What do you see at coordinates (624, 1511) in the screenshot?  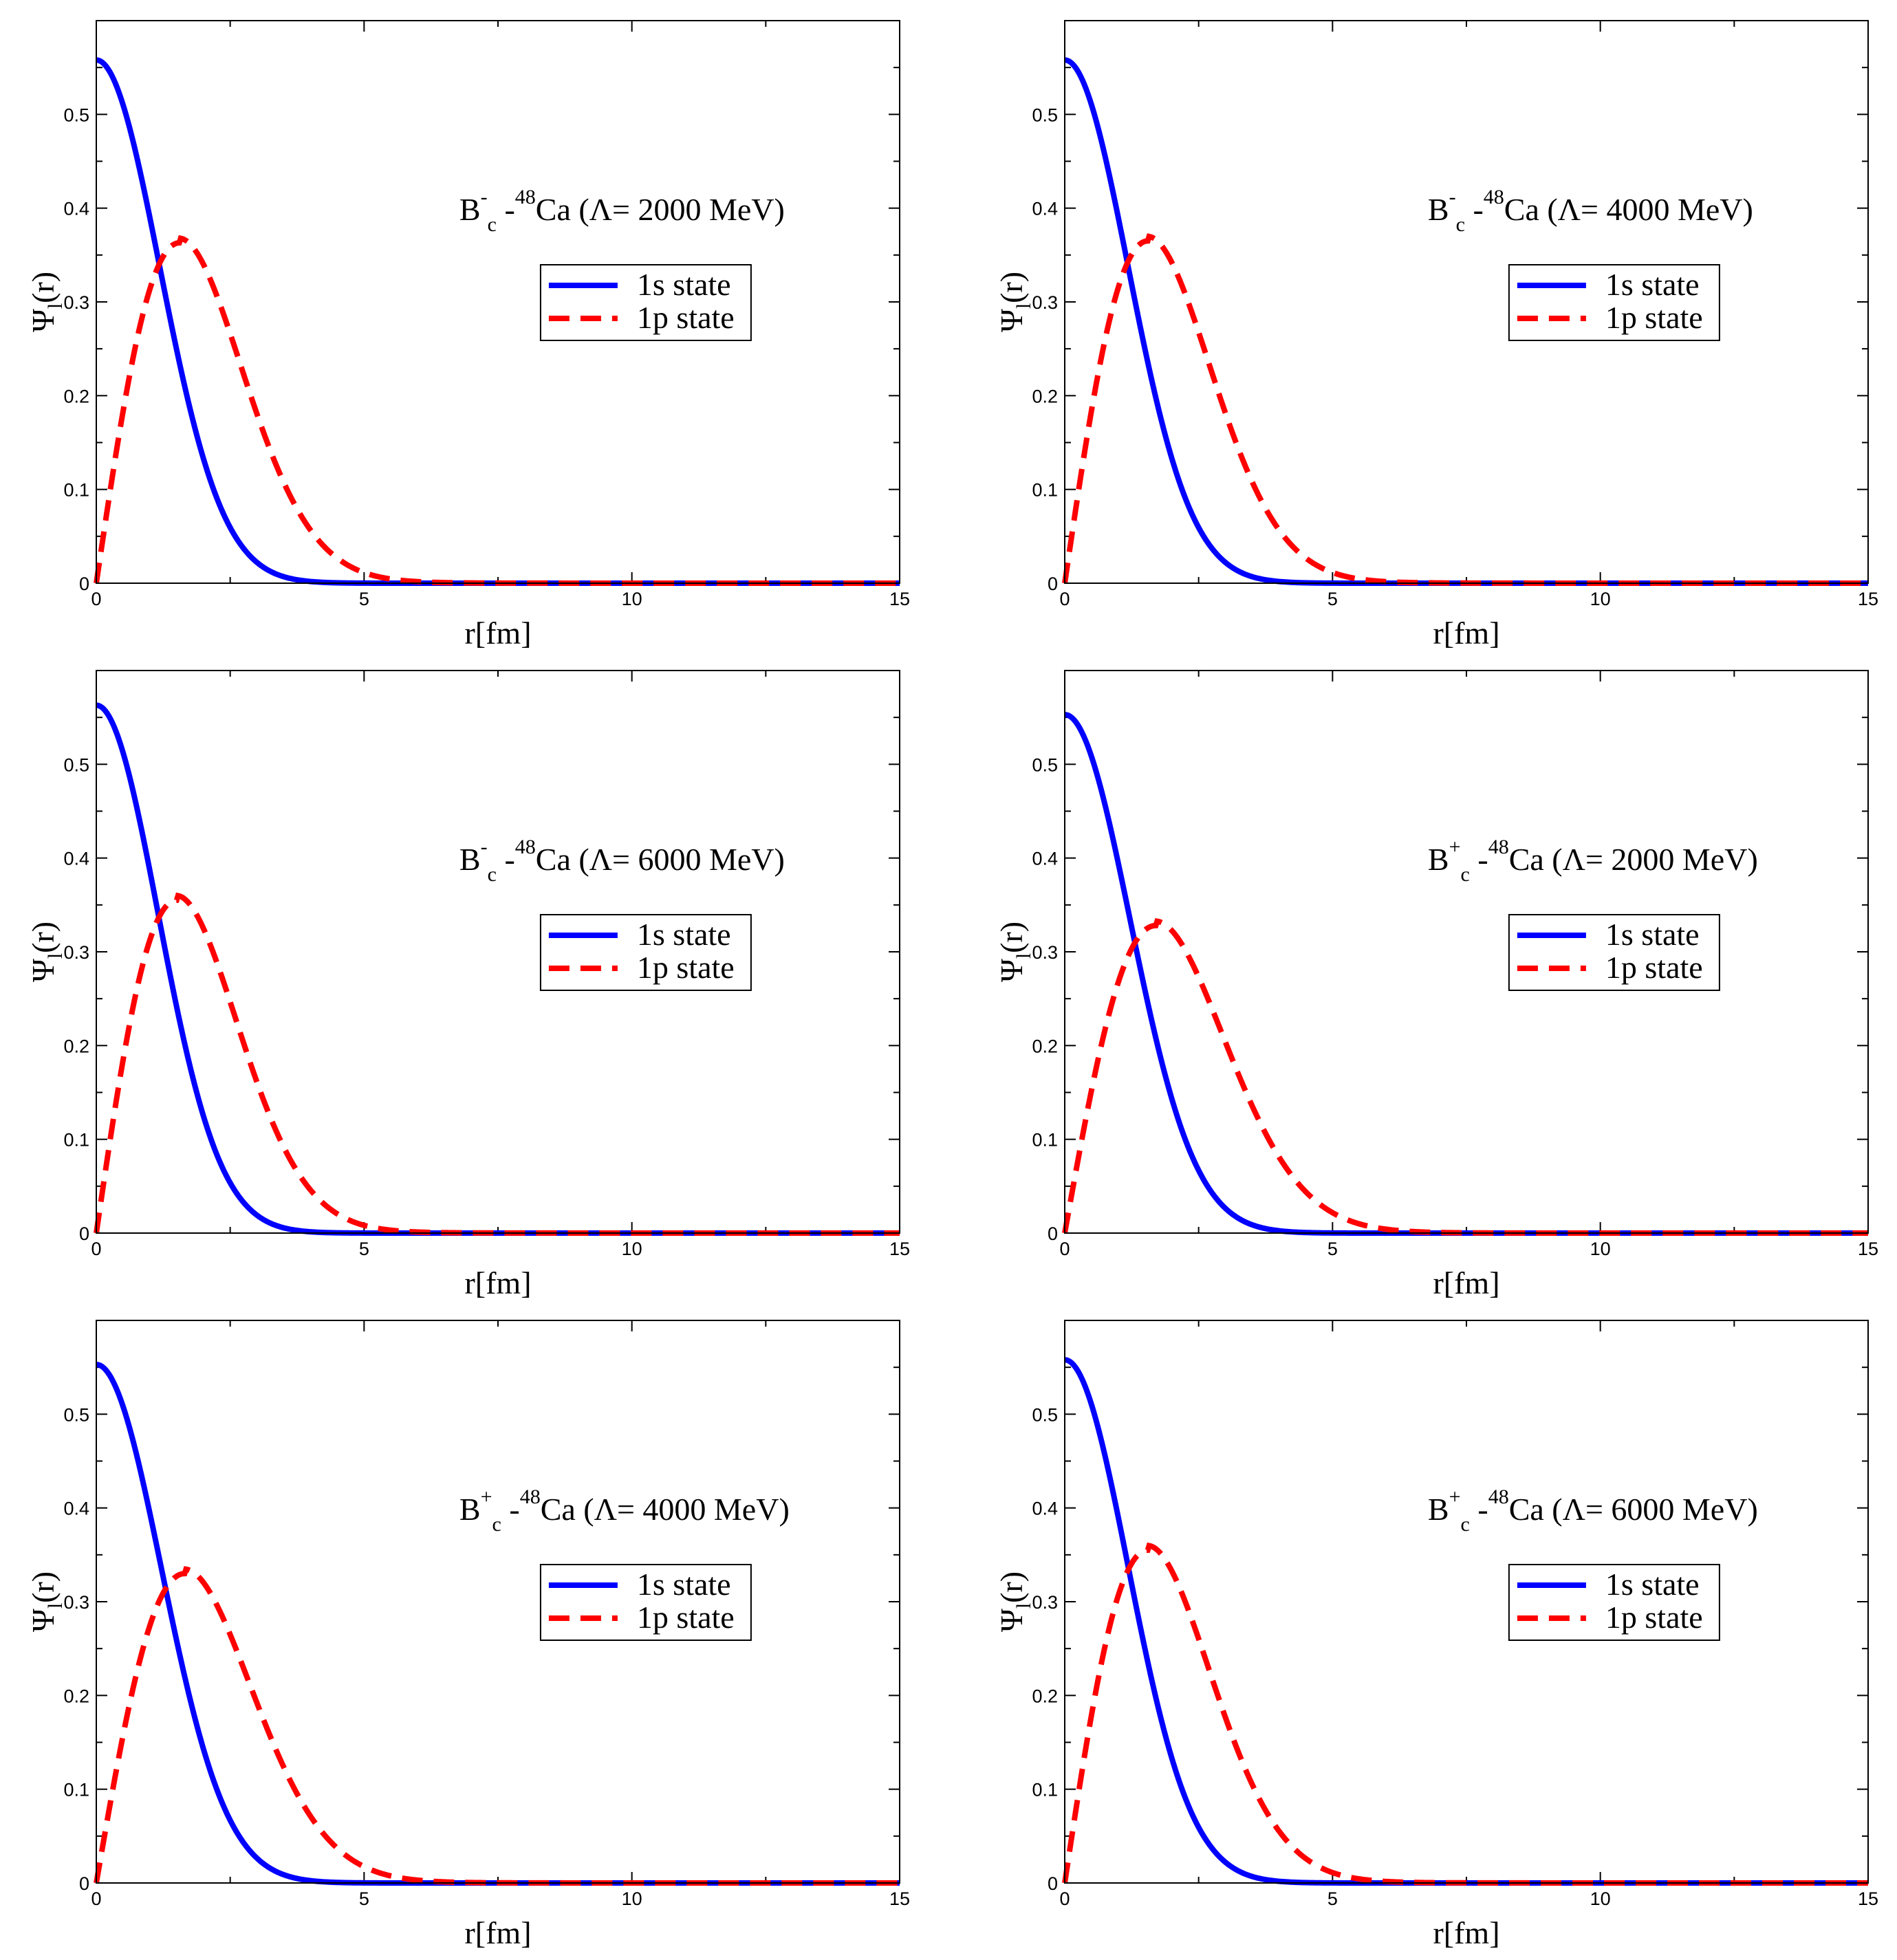 I see `chart-title: B+c -48Ca (Λ= 4000 MeV)` at bounding box center [624, 1511].